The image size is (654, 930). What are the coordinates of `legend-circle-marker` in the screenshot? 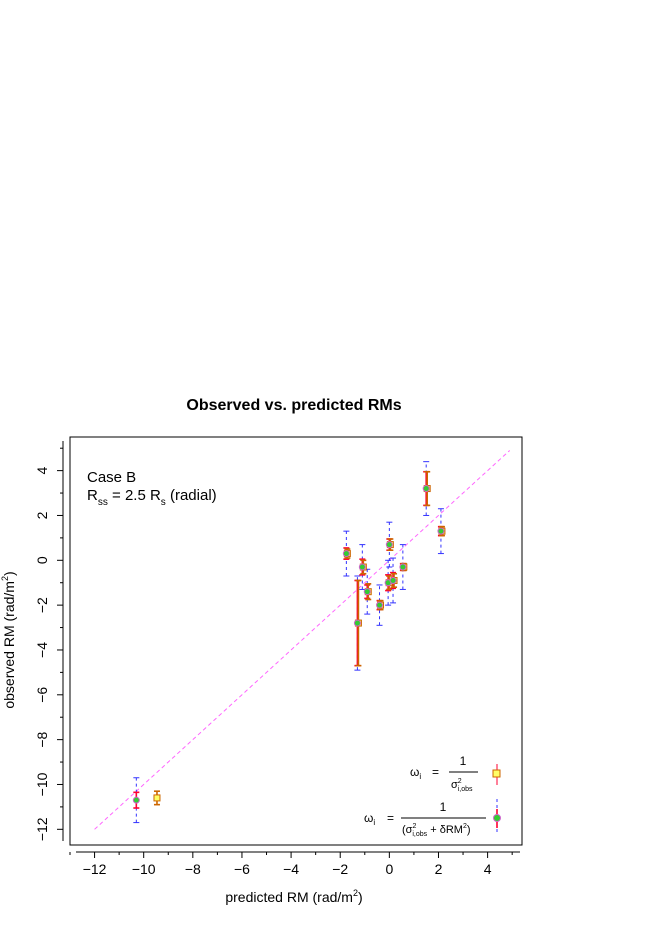 It's located at (497, 818).